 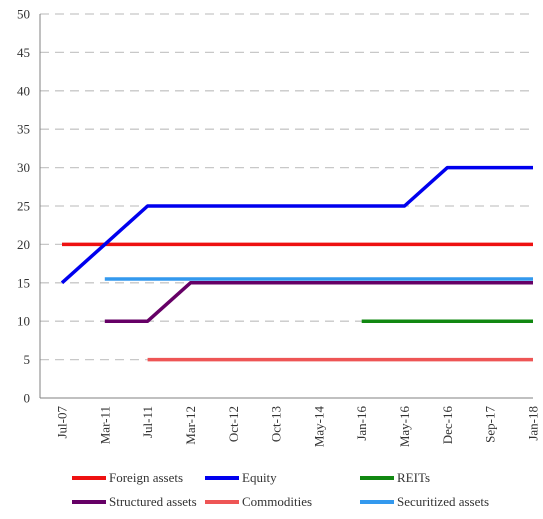 What do you see at coordinates (23, 282) in the screenshot?
I see `y-tick-label: 15` at bounding box center [23, 282].